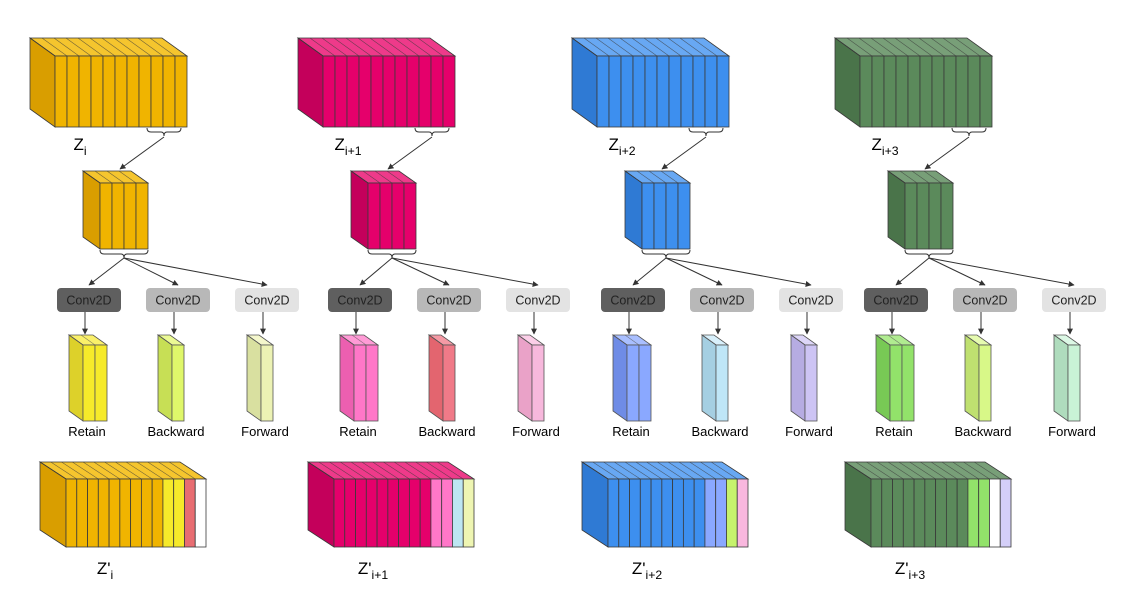  What do you see at coordinates (108, 82) in the screenshot?
I see `input-block-z-i` at bounding box center [108, 82].